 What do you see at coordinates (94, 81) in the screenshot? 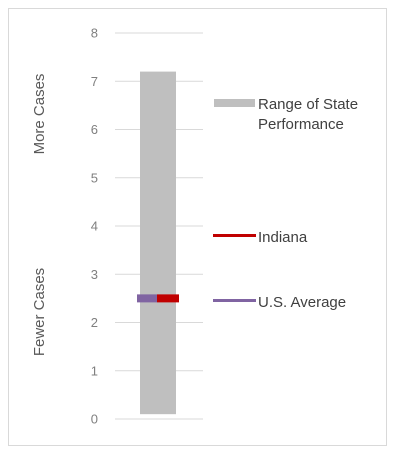
I see `y-tick-label: 7` at bounding box center [94, 81].